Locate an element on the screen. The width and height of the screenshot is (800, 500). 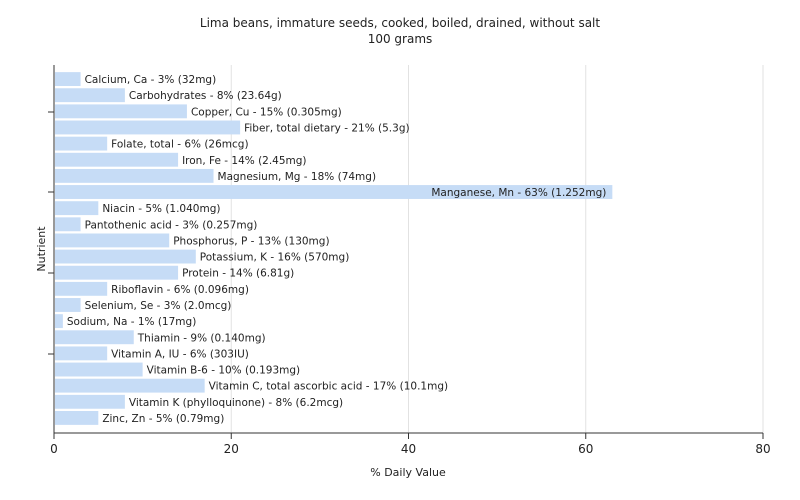
bar-label: Vitamin K (phylloquinone) - 8% (6.2mcg) is located at coordinates (236, 403).